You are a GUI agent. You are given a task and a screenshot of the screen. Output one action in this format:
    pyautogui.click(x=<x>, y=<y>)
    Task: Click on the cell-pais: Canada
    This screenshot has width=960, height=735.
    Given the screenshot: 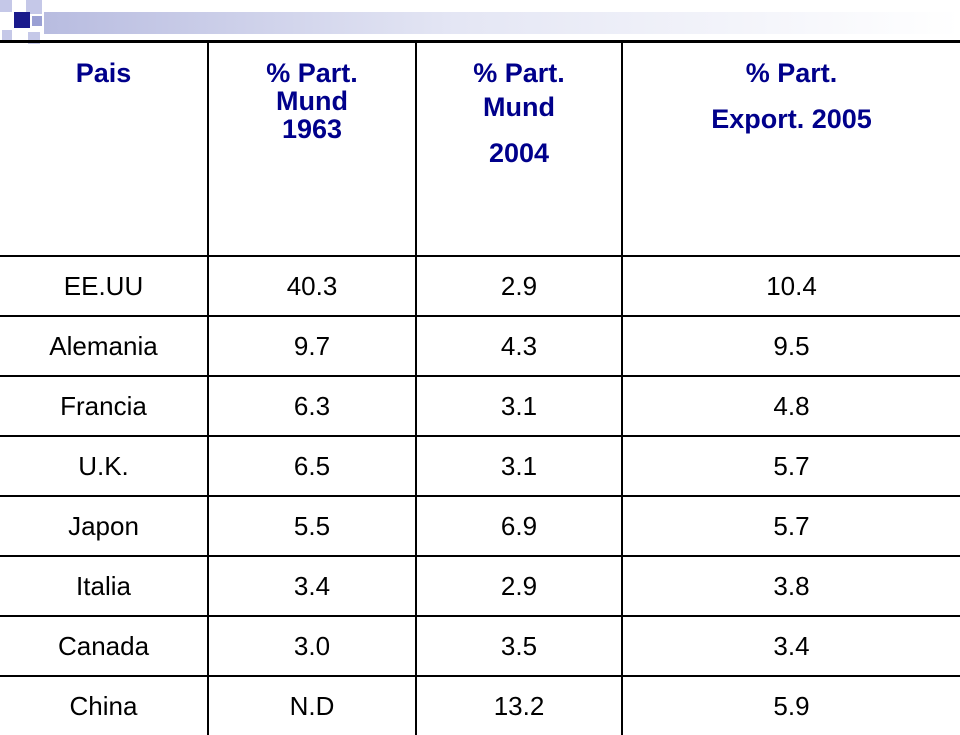 What is the action you would take?
    pyautogui.click(x=104, y=646)
    